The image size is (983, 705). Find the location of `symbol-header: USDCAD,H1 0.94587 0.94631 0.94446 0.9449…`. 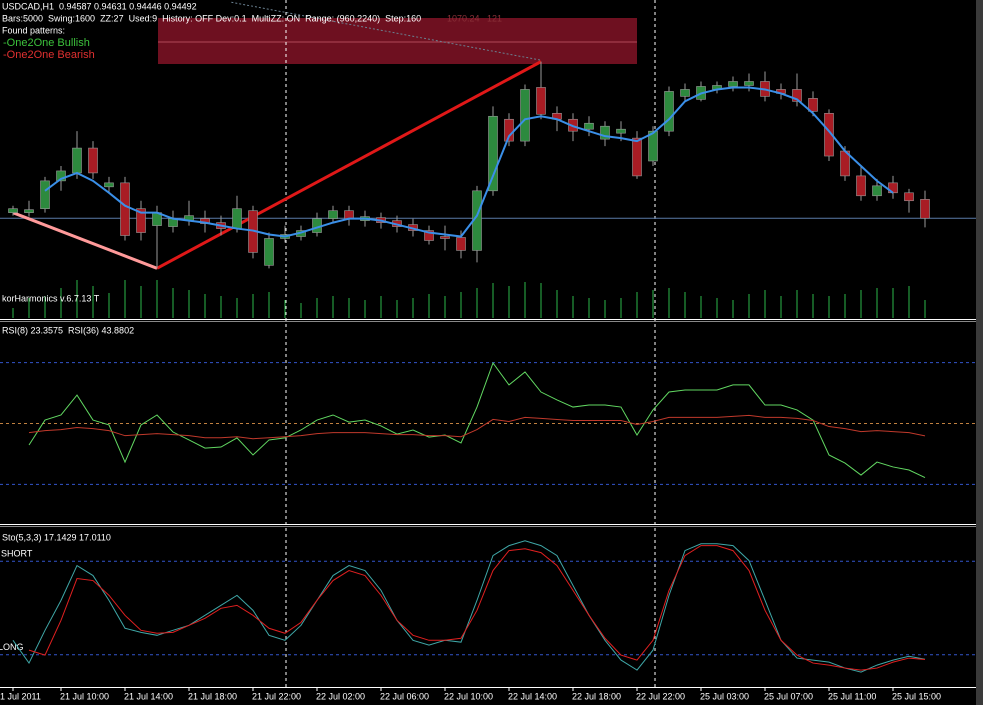

symbol-header: USDCAD,H1 0.94587 0.94631 0.94446 0.9449… is located at coordinates (99, 6).